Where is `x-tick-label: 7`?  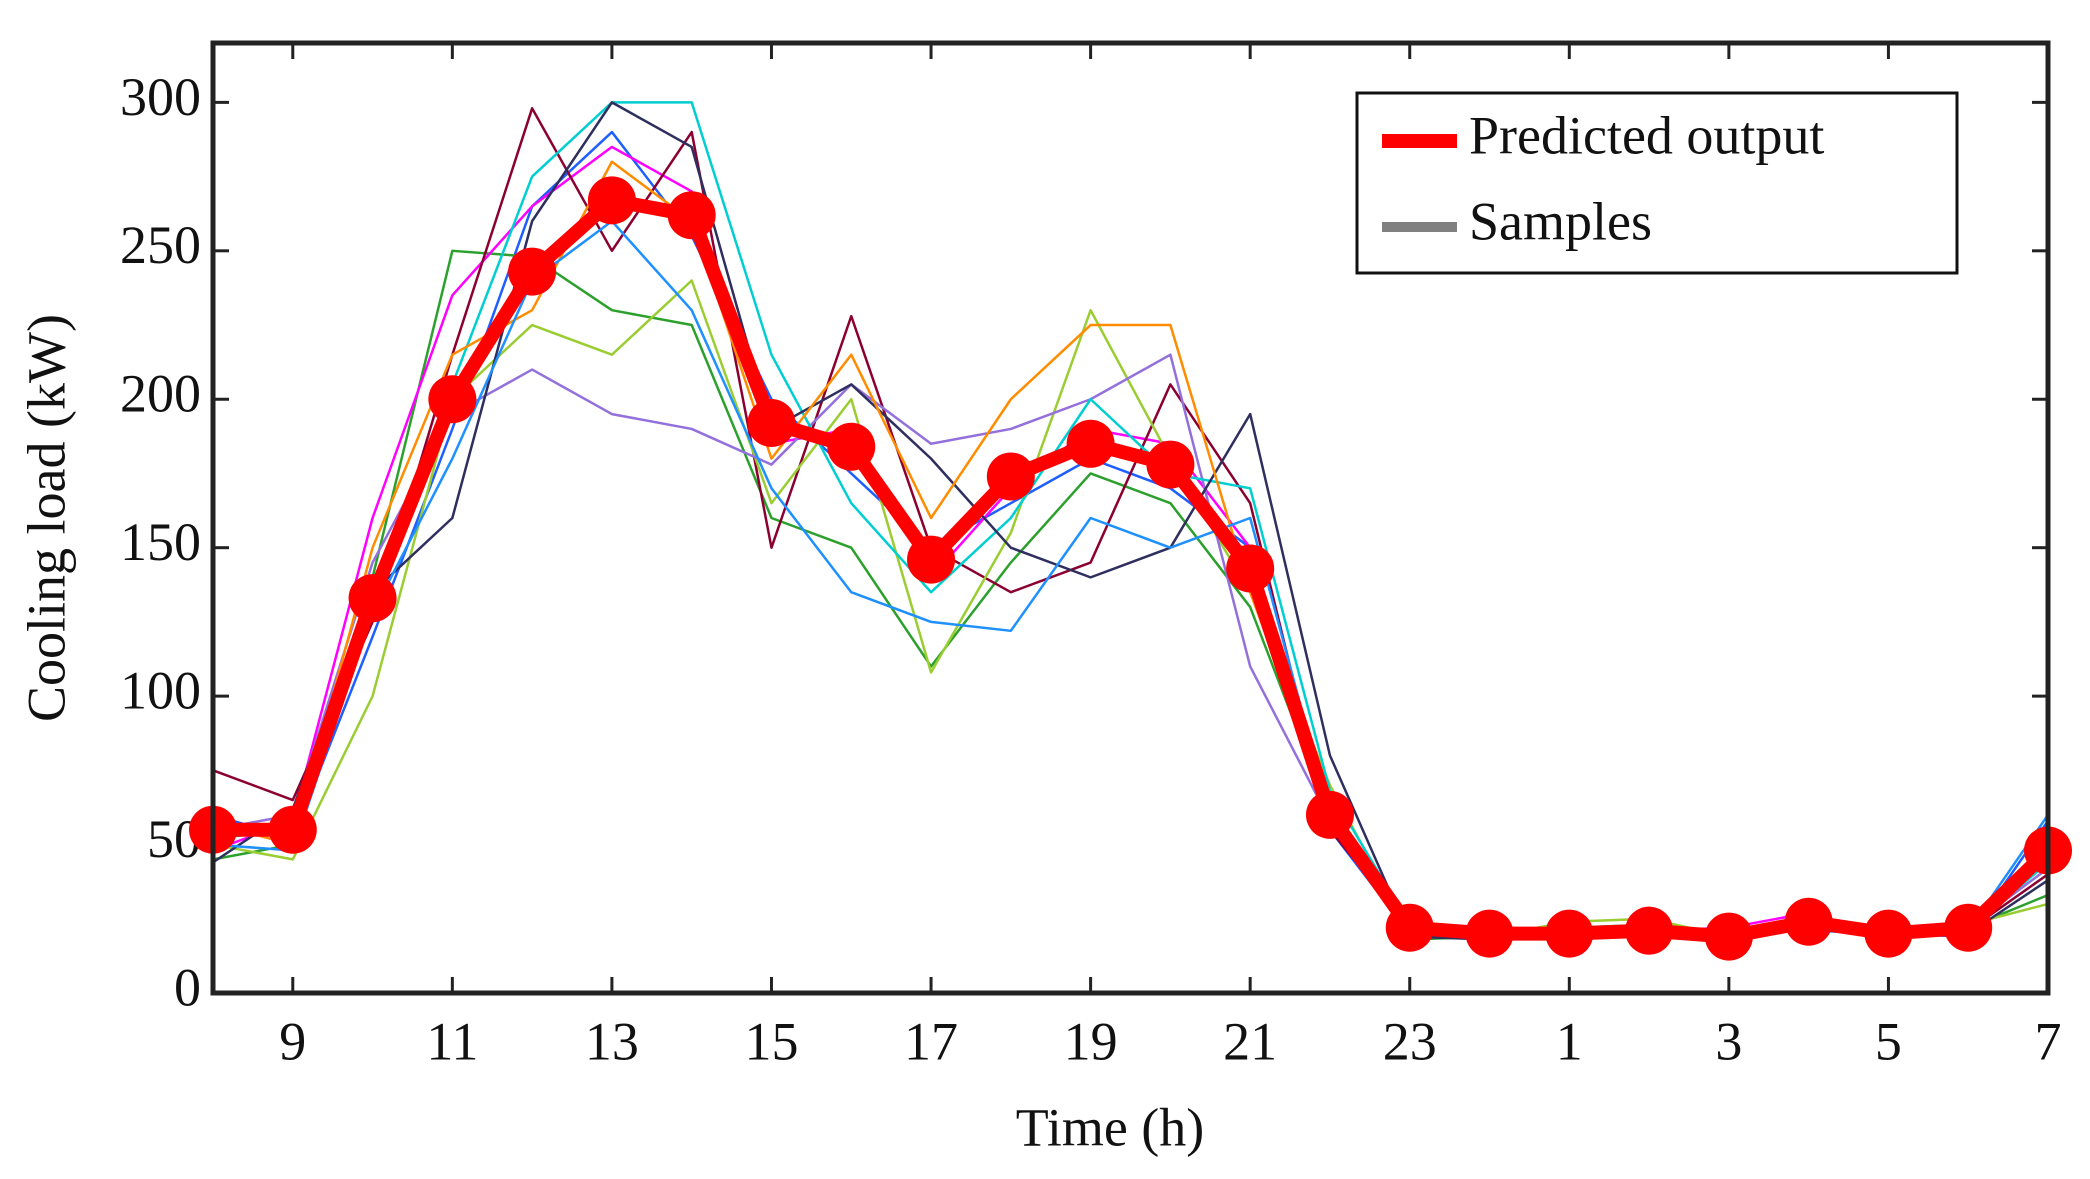 x-tick-label: 7 is located at coordinates (2048, 1041).